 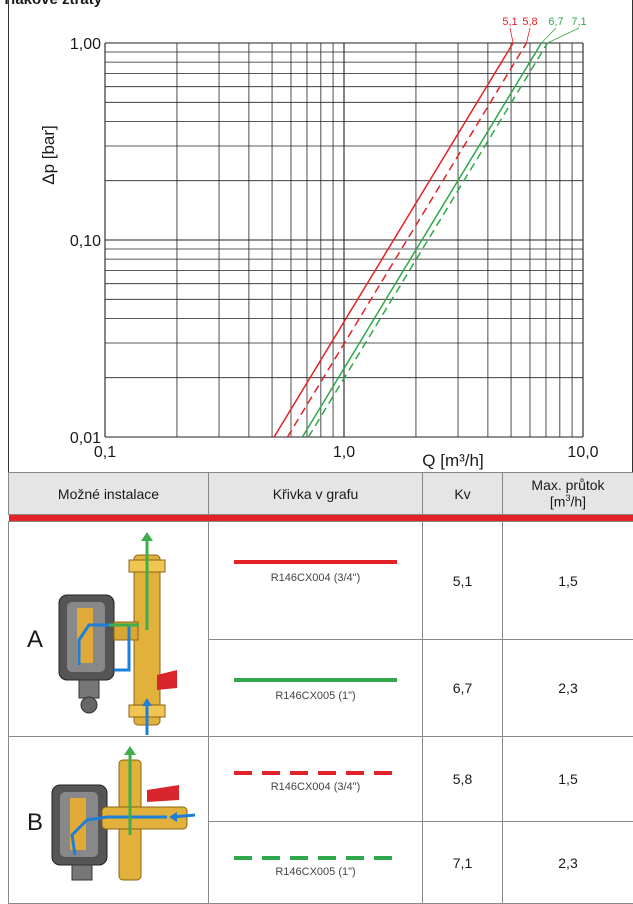 I want to click on header-max-flow: Max. průtok [m3/h], so click(x=568, y=494).